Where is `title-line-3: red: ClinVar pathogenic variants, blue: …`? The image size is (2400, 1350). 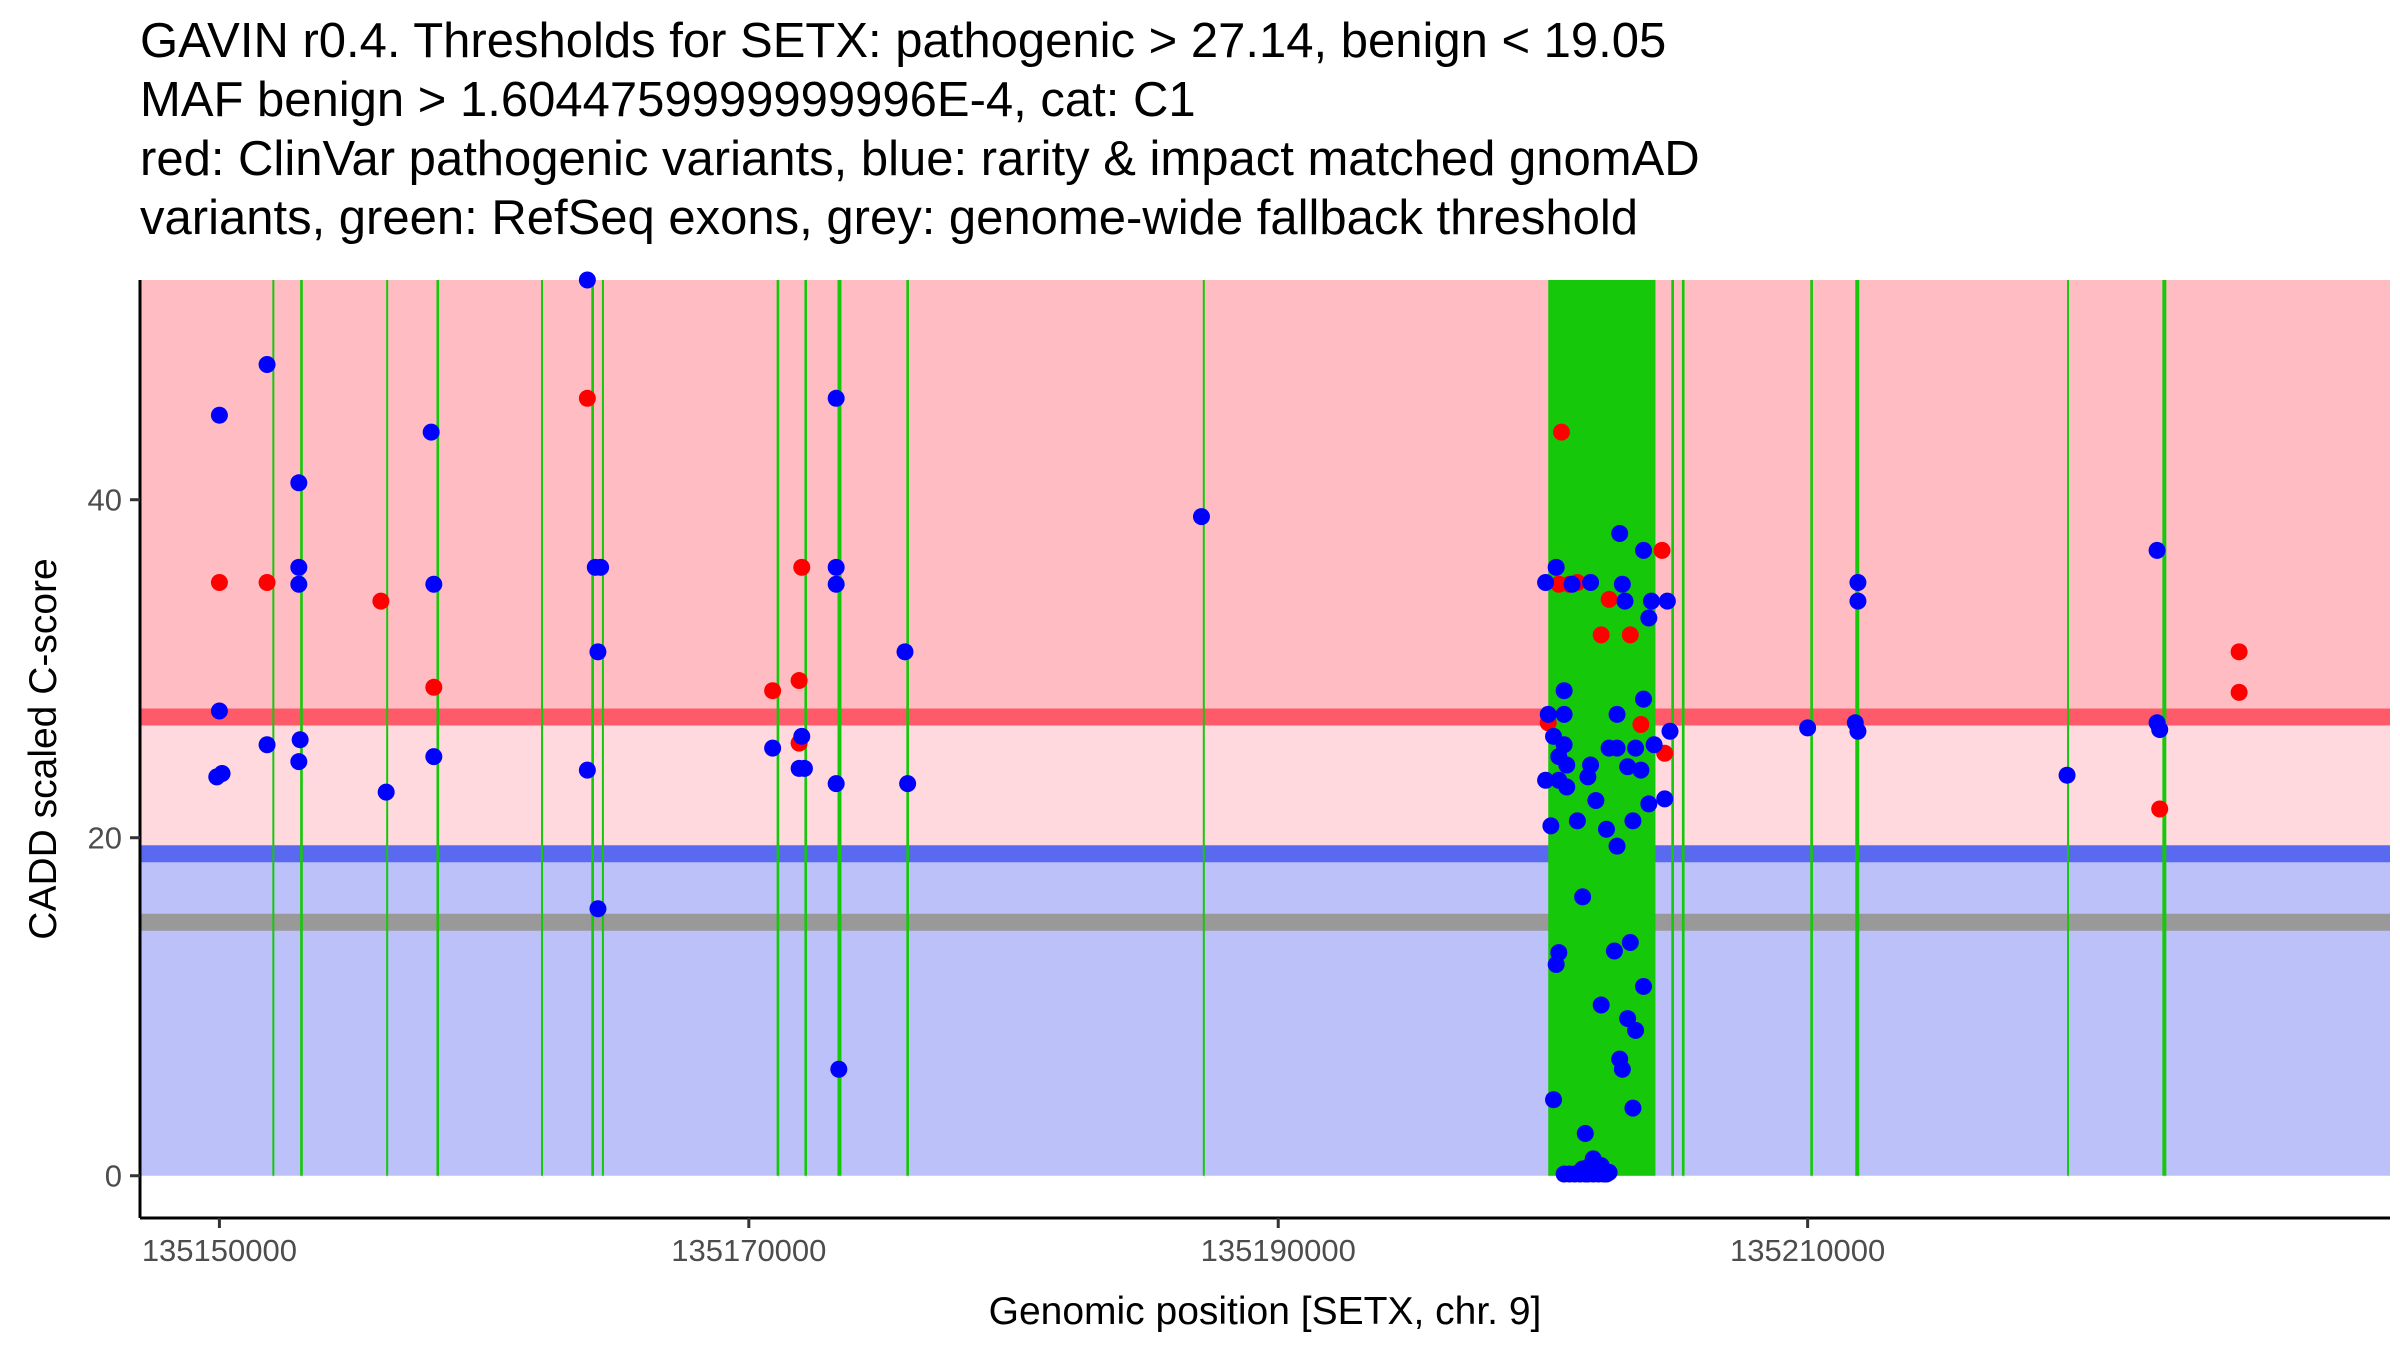
title-line-3: red: ClinVar pathogenic variants, blue: … is located at coordinates (920, 159).